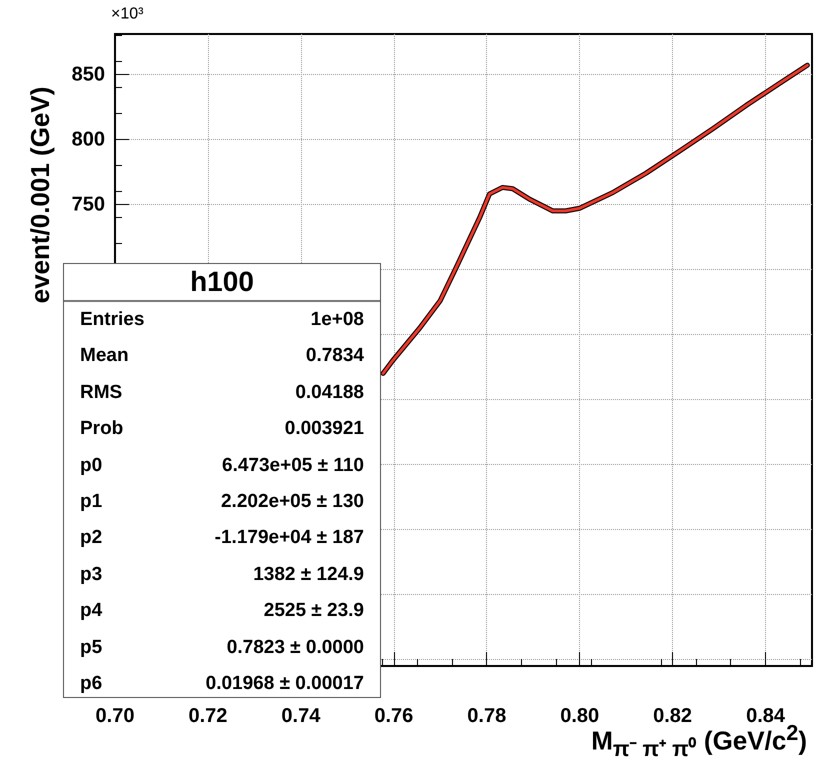 The width and height of the screenshot is (821, 767). I want to click on annotation: 1382 ± 124.9, so click(308, 574).